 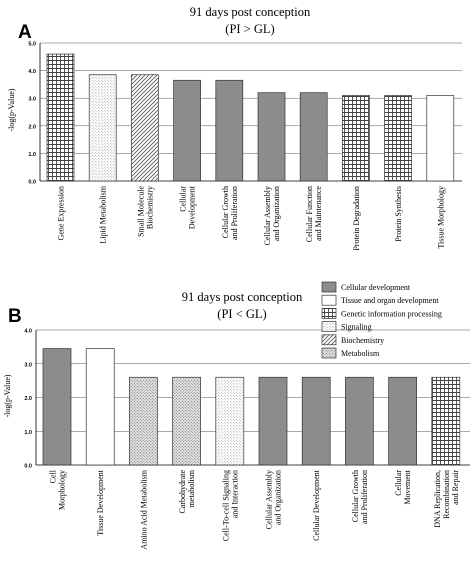 I want to click on y-tick-label: 5.0, so click(x=32, y=45).